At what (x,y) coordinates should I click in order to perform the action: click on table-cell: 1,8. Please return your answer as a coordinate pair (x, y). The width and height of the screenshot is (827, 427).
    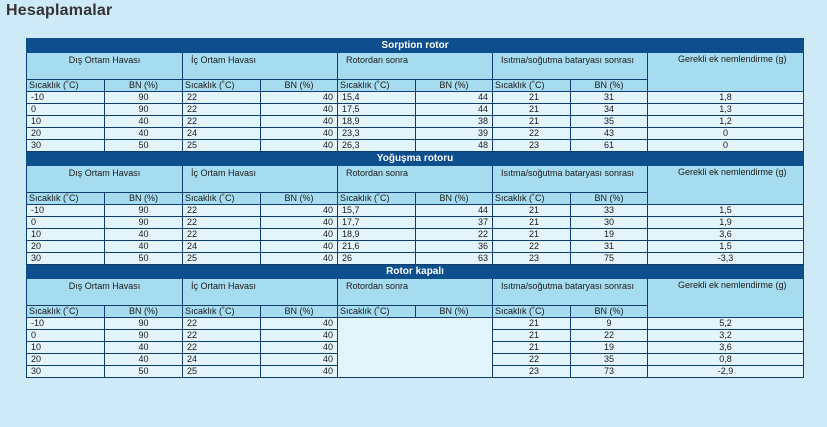
    Looking at the image, I should click on (725, 97).